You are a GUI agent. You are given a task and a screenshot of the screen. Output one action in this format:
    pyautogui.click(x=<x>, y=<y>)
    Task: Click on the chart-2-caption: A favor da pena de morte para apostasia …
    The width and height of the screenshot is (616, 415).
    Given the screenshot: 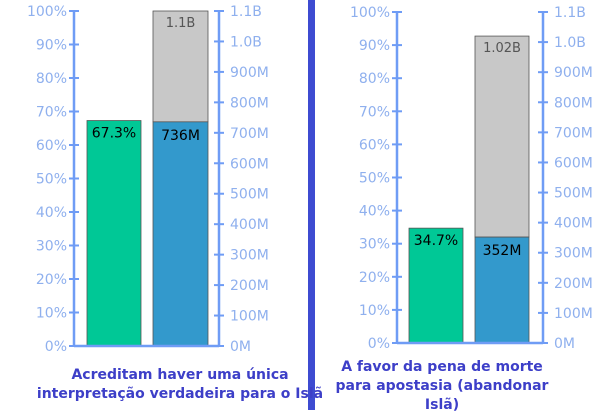 What is the action you would take?
    pyautogui.click(x=442, y=386)
    